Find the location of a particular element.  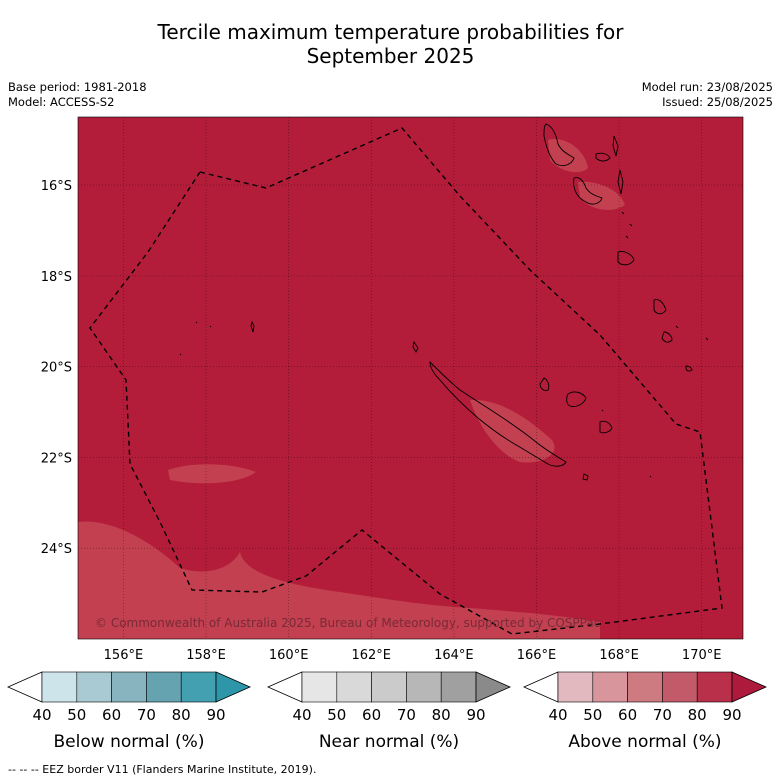

title-line-2: September 2025 is located at coordinates (390, 56).